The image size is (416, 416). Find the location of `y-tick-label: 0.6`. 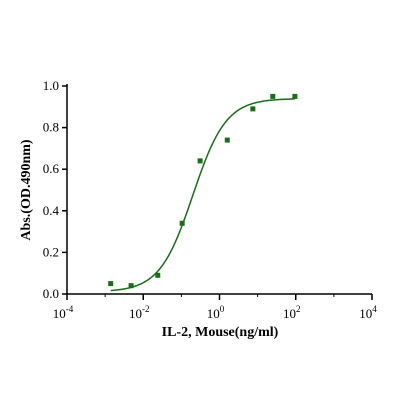

y-tick-label: 0.6 is located at coordinates (51, 168).